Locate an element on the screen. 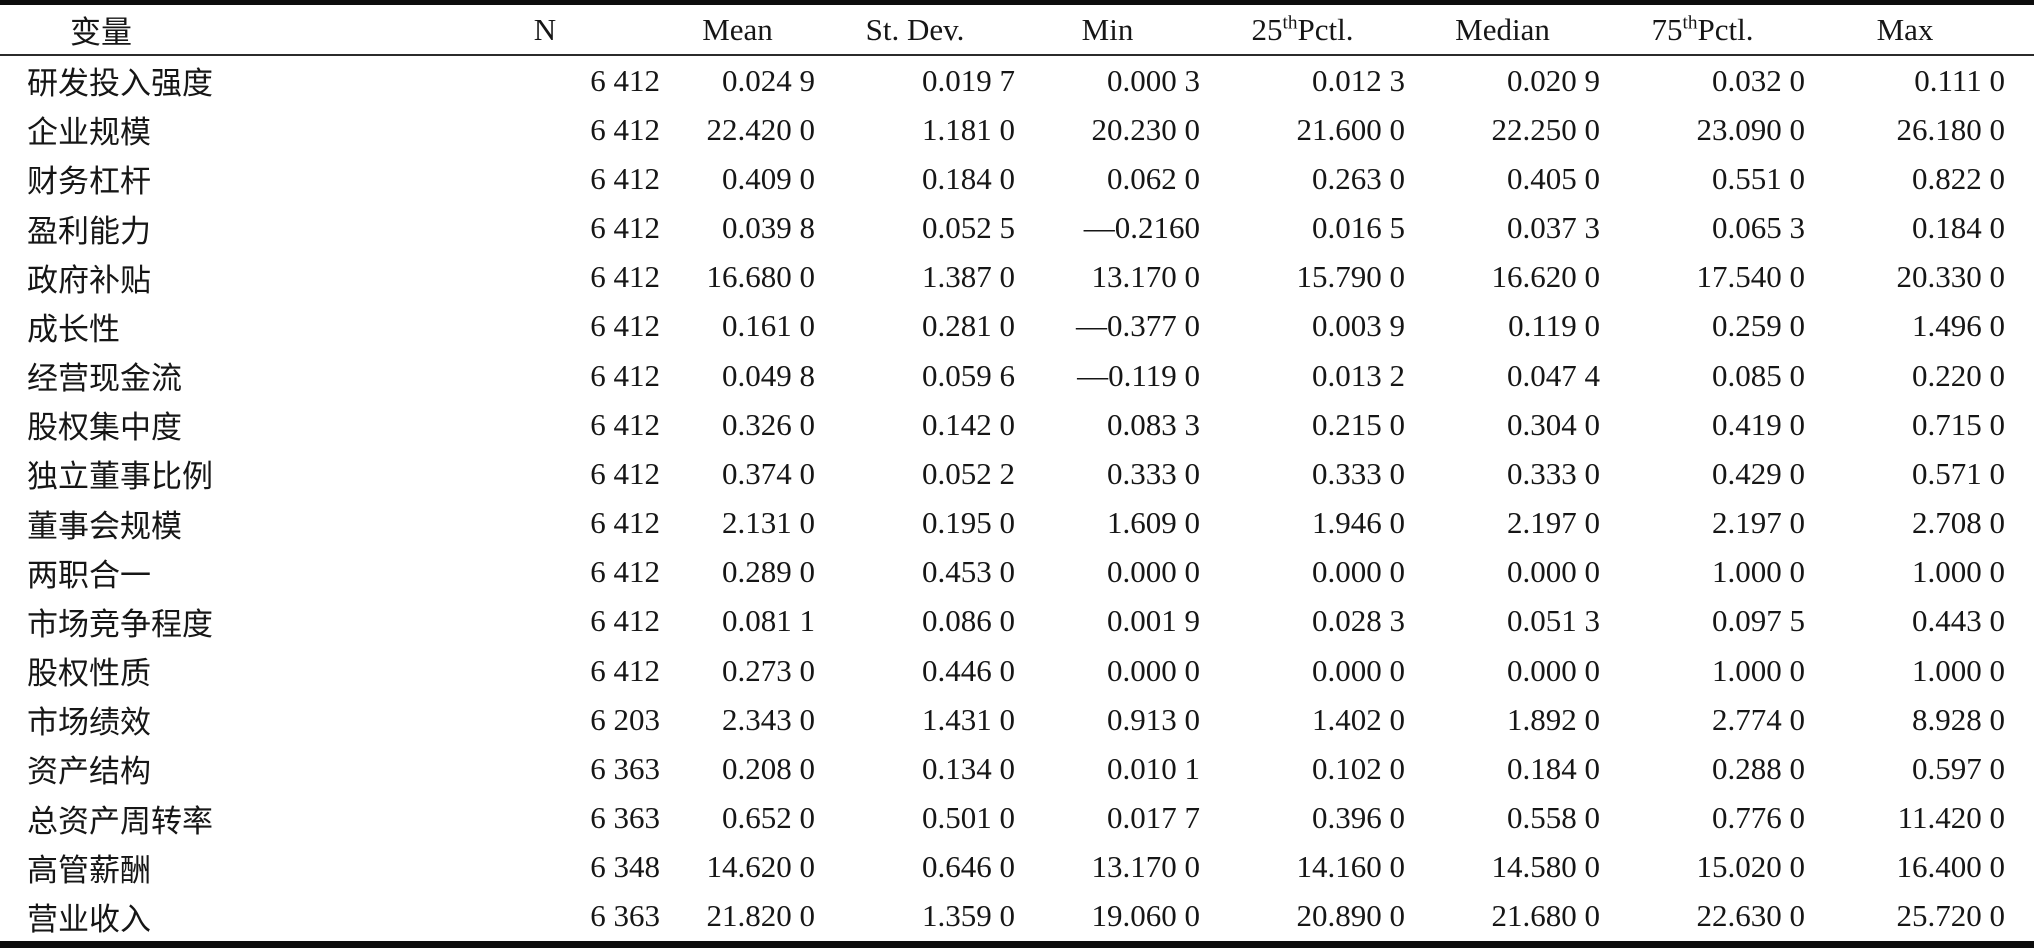  cell-min: —0.377 0 is located at coordinates (1138, 326).